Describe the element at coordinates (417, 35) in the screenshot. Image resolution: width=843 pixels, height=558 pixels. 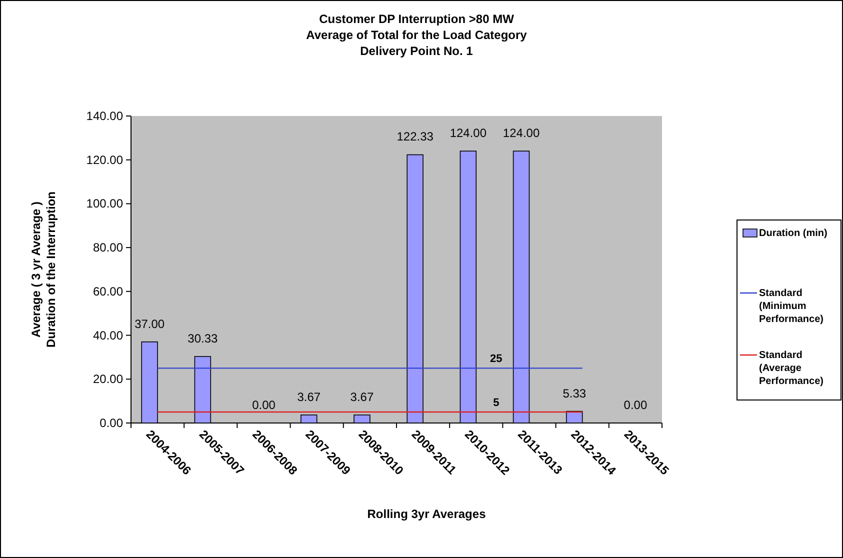
I see `chart-title: Customer DP Interruption >80 MW Average of Total for the Load Category Delivery Point No. 1` at that location.